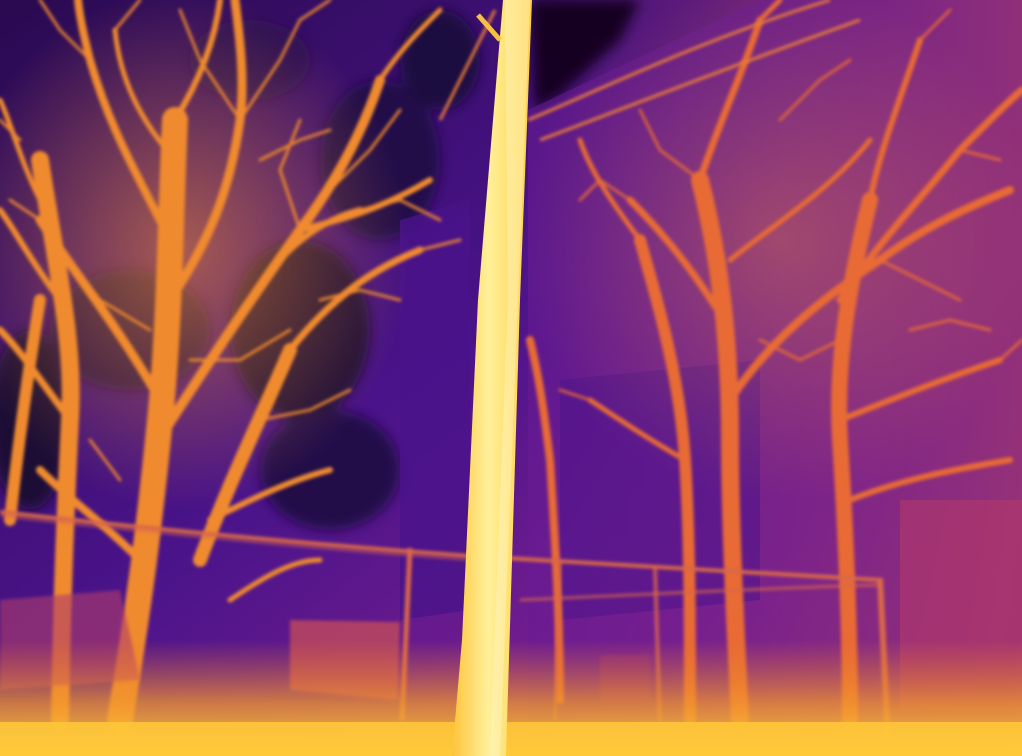 The image size is (1022, 756). What do you see at coordinates (492, 378) in the screenshot?
I see `utility-pole` at bounding box center [492, 378].